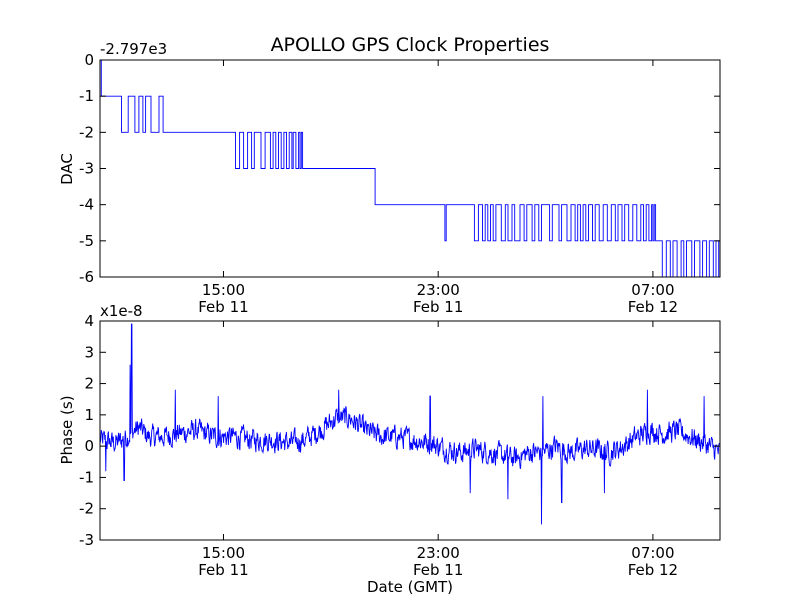 This screenshot has width=800, height=600. I want to click on dac-y-tick-label: -5, so click(86, 241).